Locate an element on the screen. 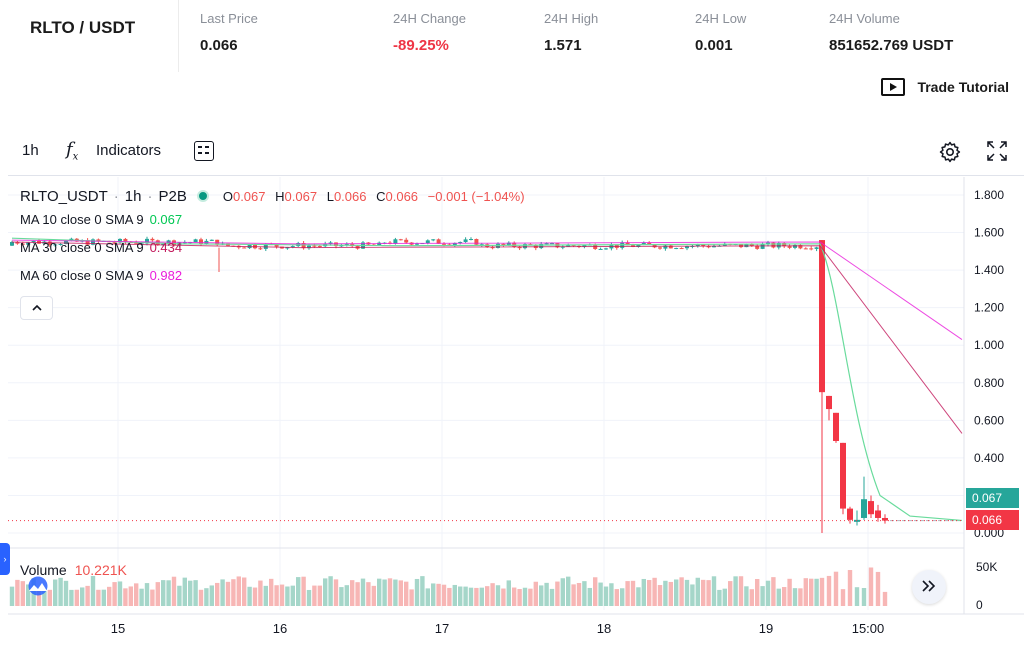  interval-button: 1h is located at coordinates (30, 150).